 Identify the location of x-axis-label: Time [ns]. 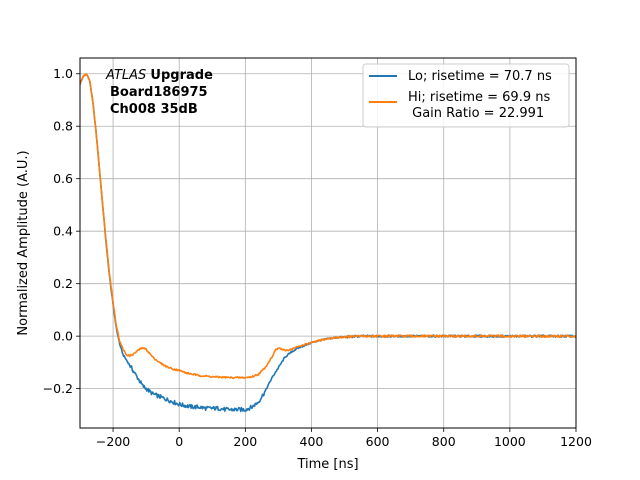
(327, 464).